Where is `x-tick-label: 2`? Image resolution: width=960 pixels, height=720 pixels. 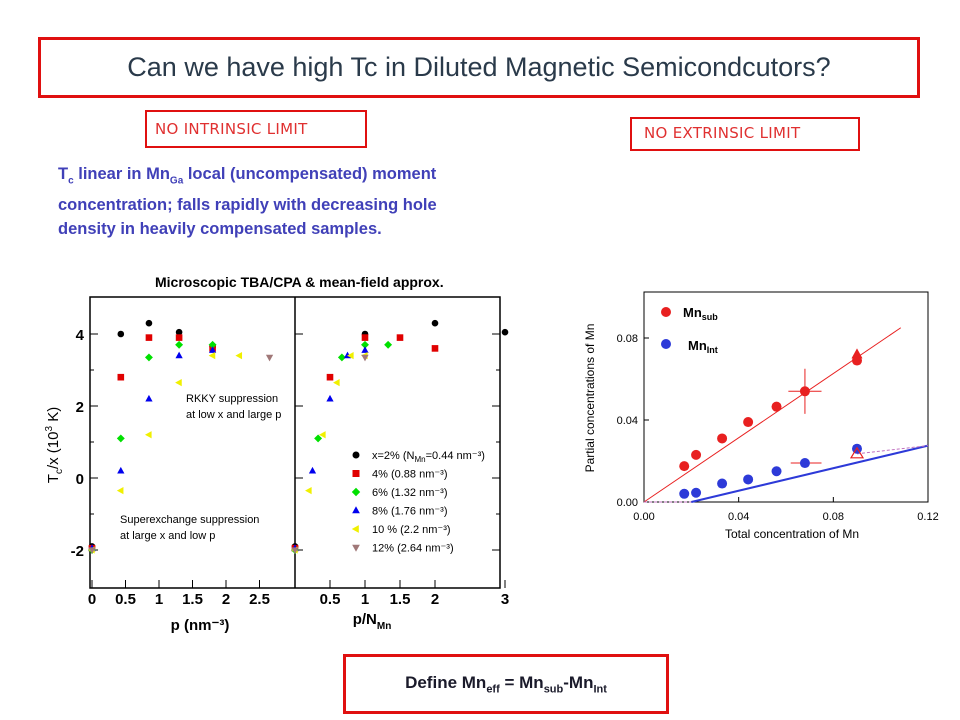 x-tick-label: 2 is located at coordinates (435, 599).